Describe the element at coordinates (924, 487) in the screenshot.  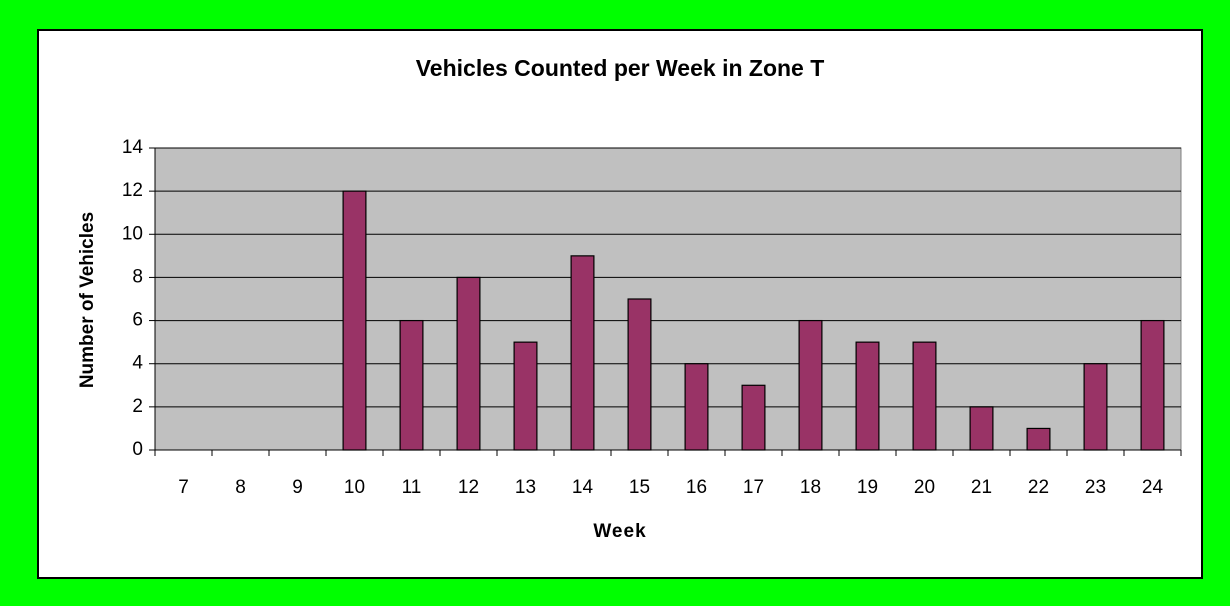
I see `x-tick-label: 20` at that location.